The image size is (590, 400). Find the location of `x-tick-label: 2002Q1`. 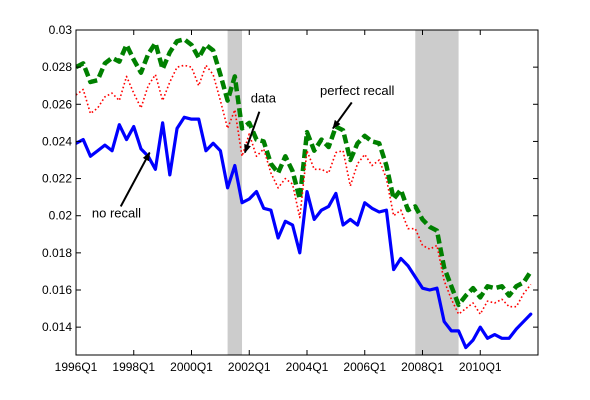

x-tick-label: 2002Q1 is located at coordinates (249, 367).